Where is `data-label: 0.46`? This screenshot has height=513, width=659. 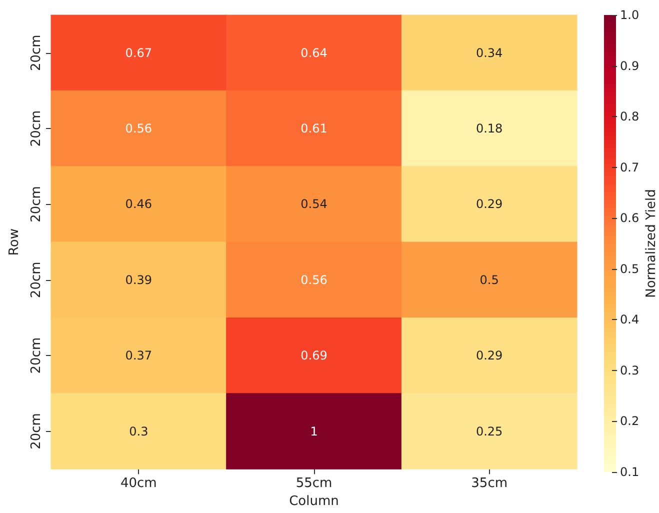 data-label: 0.46 is located at coordinates (138, 204).